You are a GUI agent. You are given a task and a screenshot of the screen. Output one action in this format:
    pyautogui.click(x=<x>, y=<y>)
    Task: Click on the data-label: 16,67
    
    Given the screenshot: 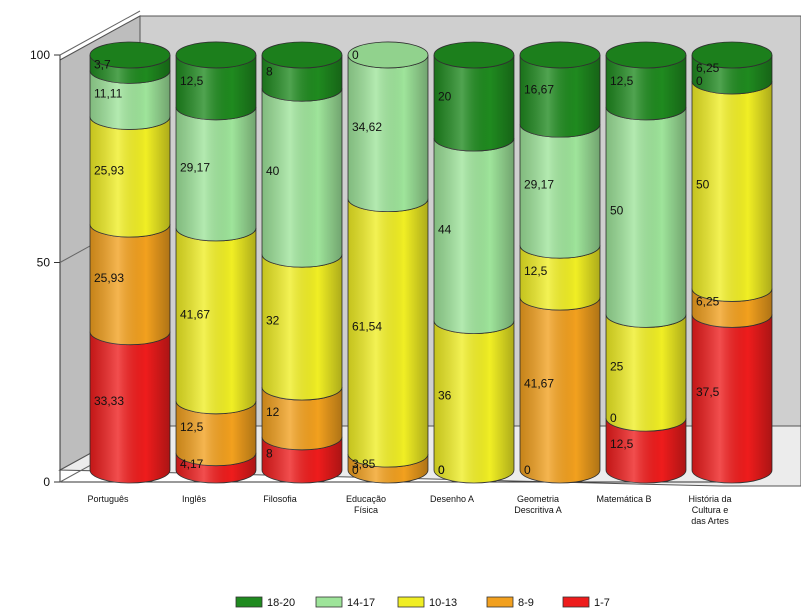 What is the action you would take?
    pyautogui.click(x=539, y=90)
    